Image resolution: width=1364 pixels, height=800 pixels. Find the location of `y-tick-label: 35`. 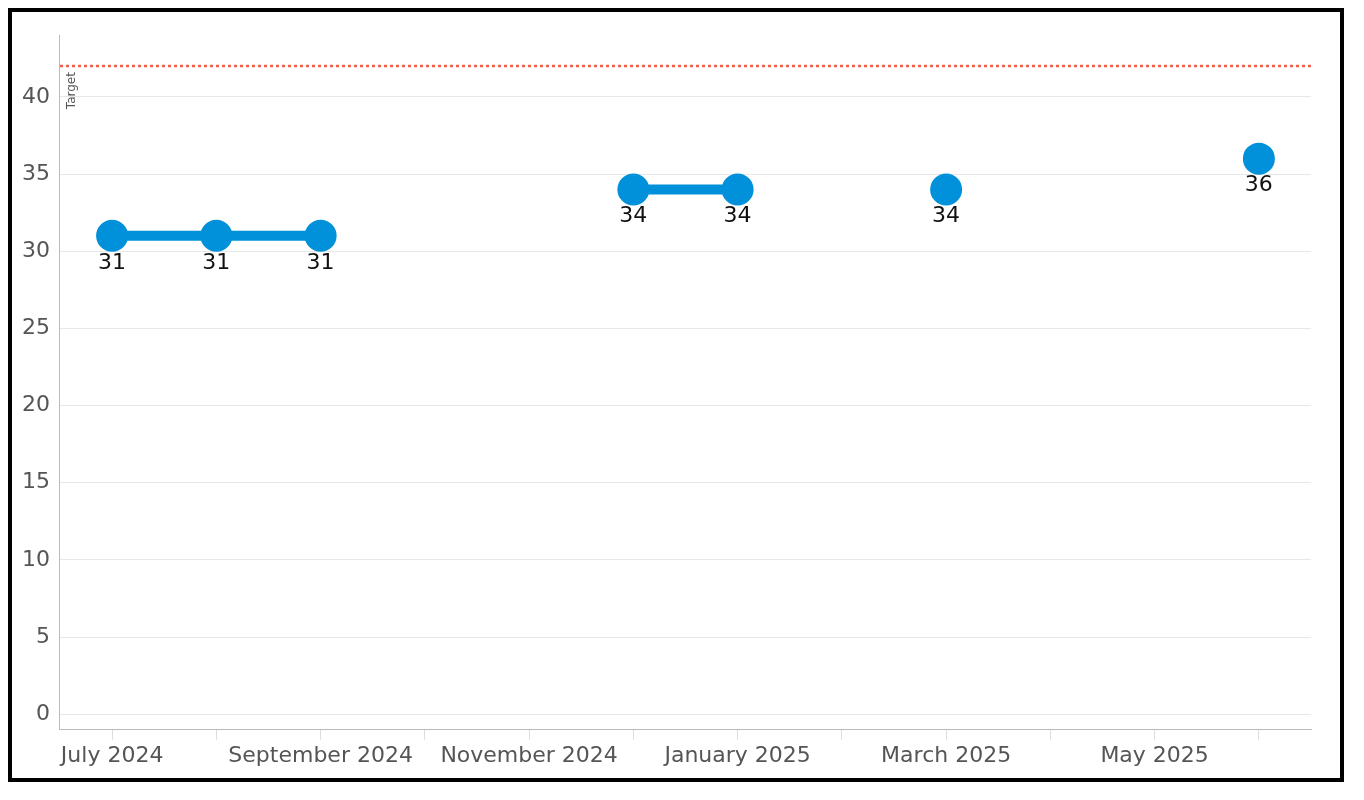

y-tick-label: 35 is located at coordinates (35, 172).